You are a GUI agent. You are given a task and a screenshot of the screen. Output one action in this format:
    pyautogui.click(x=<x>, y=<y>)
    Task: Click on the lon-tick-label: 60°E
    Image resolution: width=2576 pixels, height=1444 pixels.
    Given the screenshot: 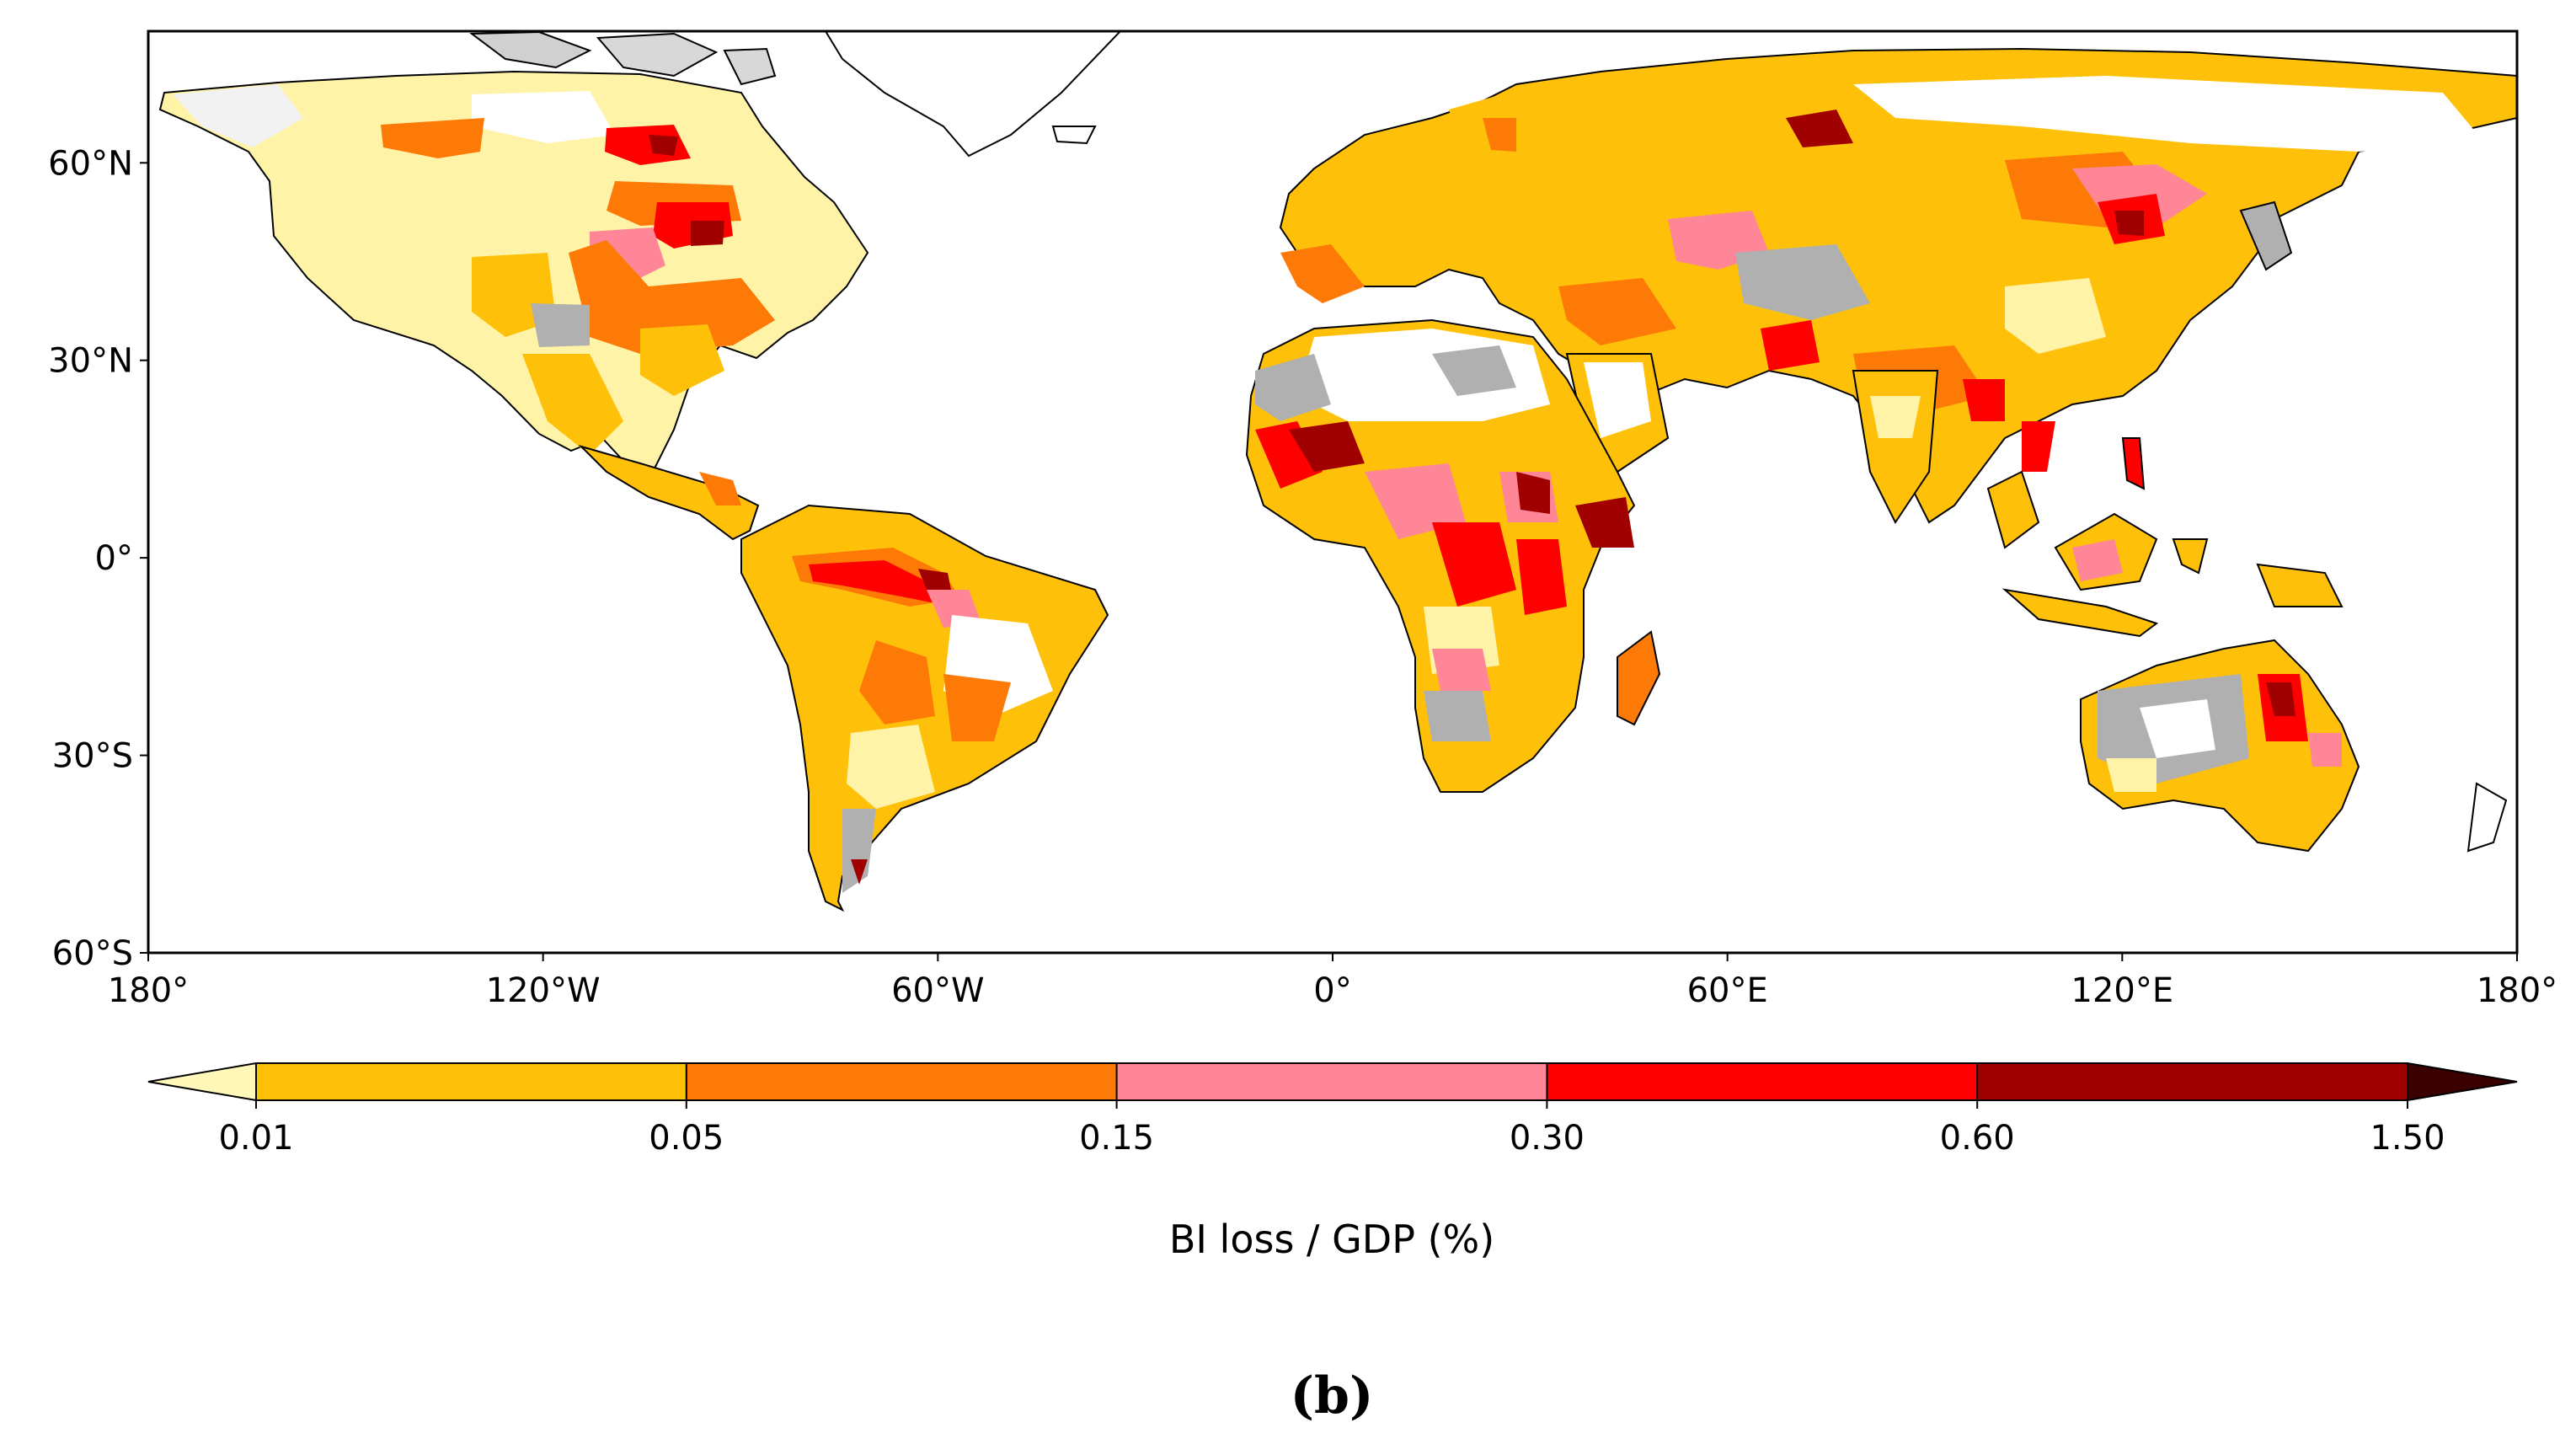 What is the action you would take?
    pyautogui.click(x=1727, y=990)
    